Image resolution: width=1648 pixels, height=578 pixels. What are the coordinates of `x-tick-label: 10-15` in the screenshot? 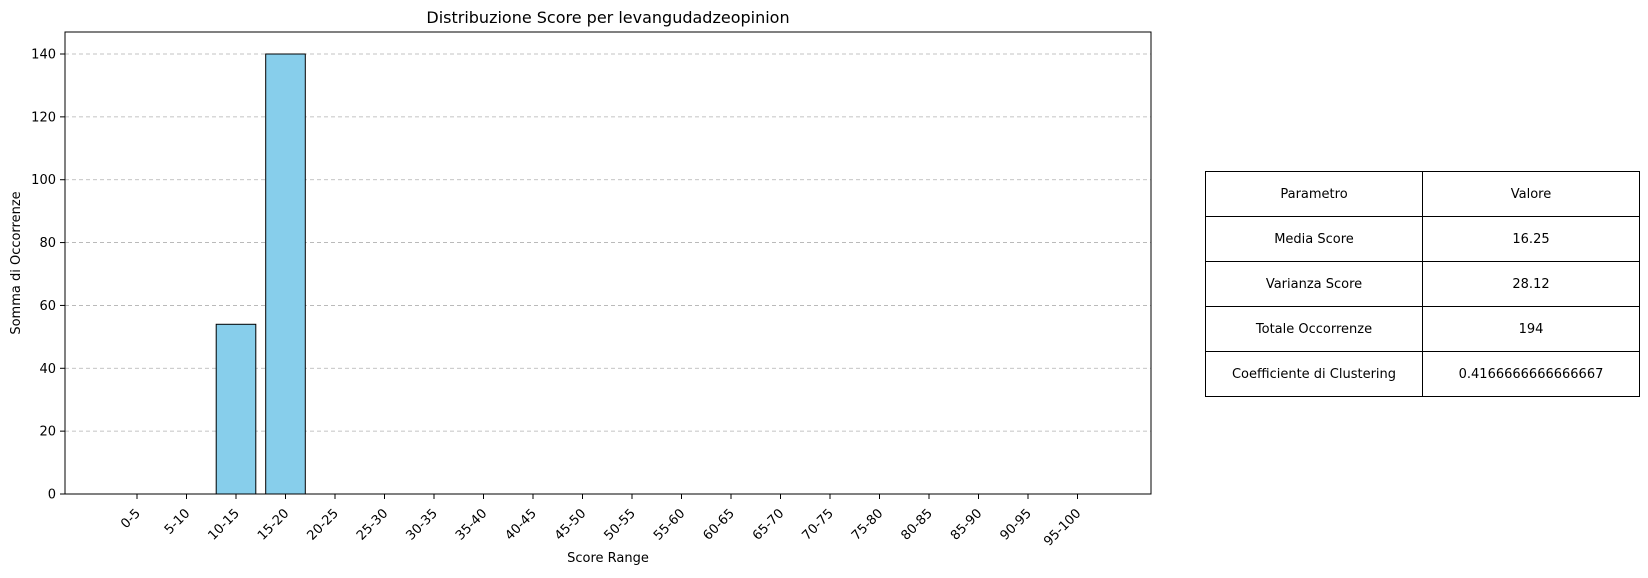 It's located at (224, 524).